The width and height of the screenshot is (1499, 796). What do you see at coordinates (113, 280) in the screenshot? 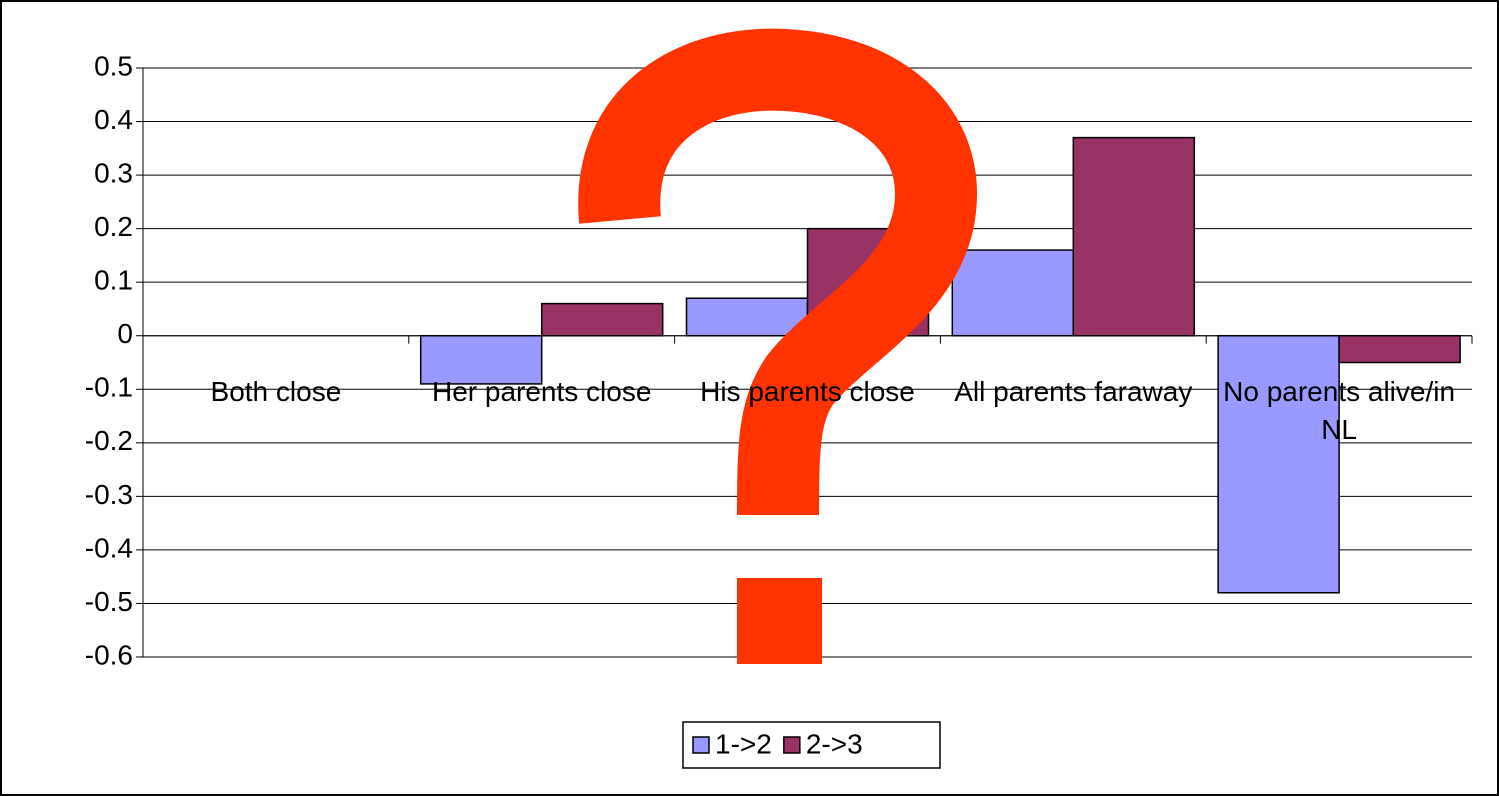
I see `y-tick-label: 0.1` at bounding box center [113, 280].